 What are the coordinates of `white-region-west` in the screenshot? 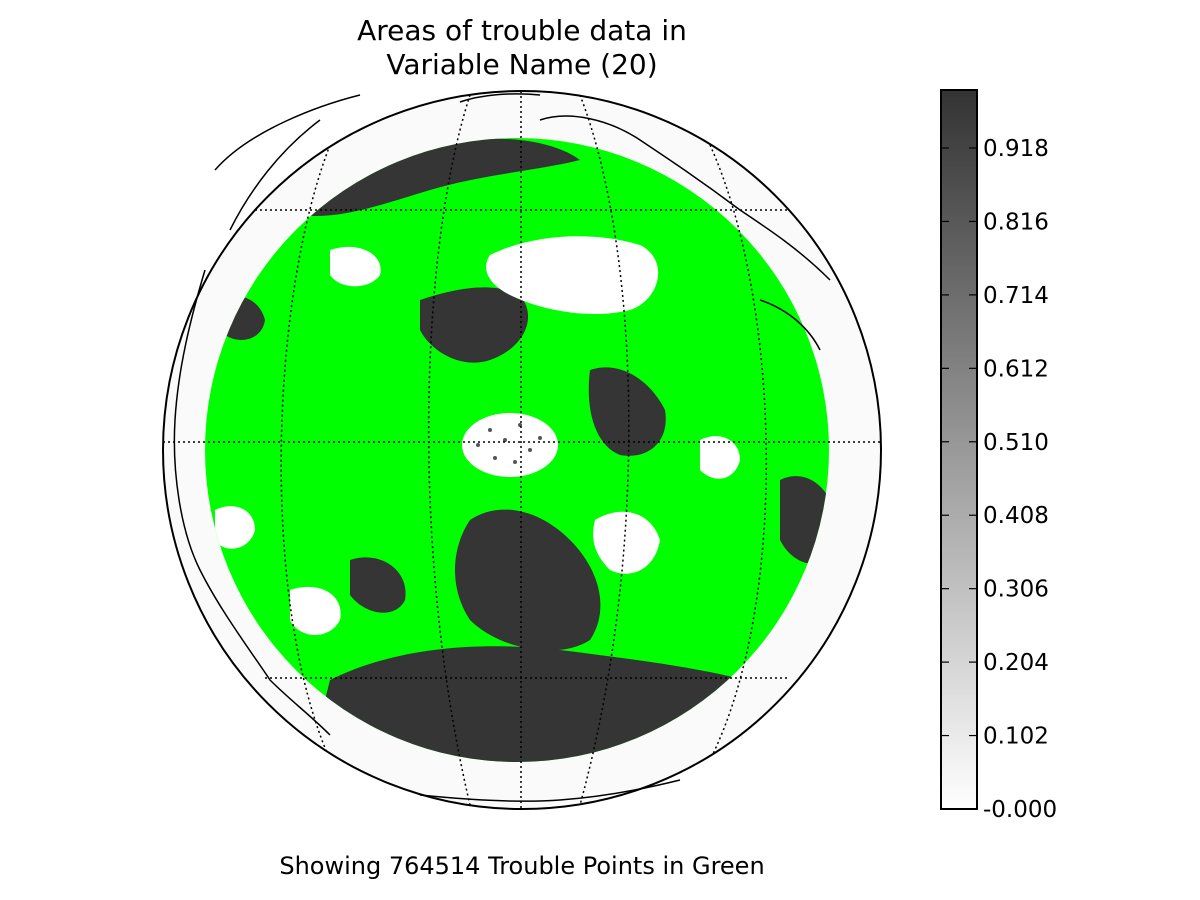 It's located at (235, 527).